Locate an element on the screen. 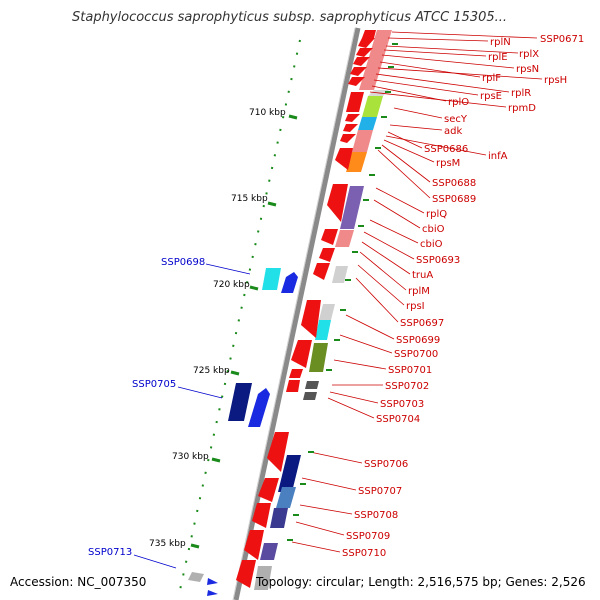 The width and height of the screenshot is (600, 600). scale-label-720: 720 kbp is located at coordinates (231, 285).